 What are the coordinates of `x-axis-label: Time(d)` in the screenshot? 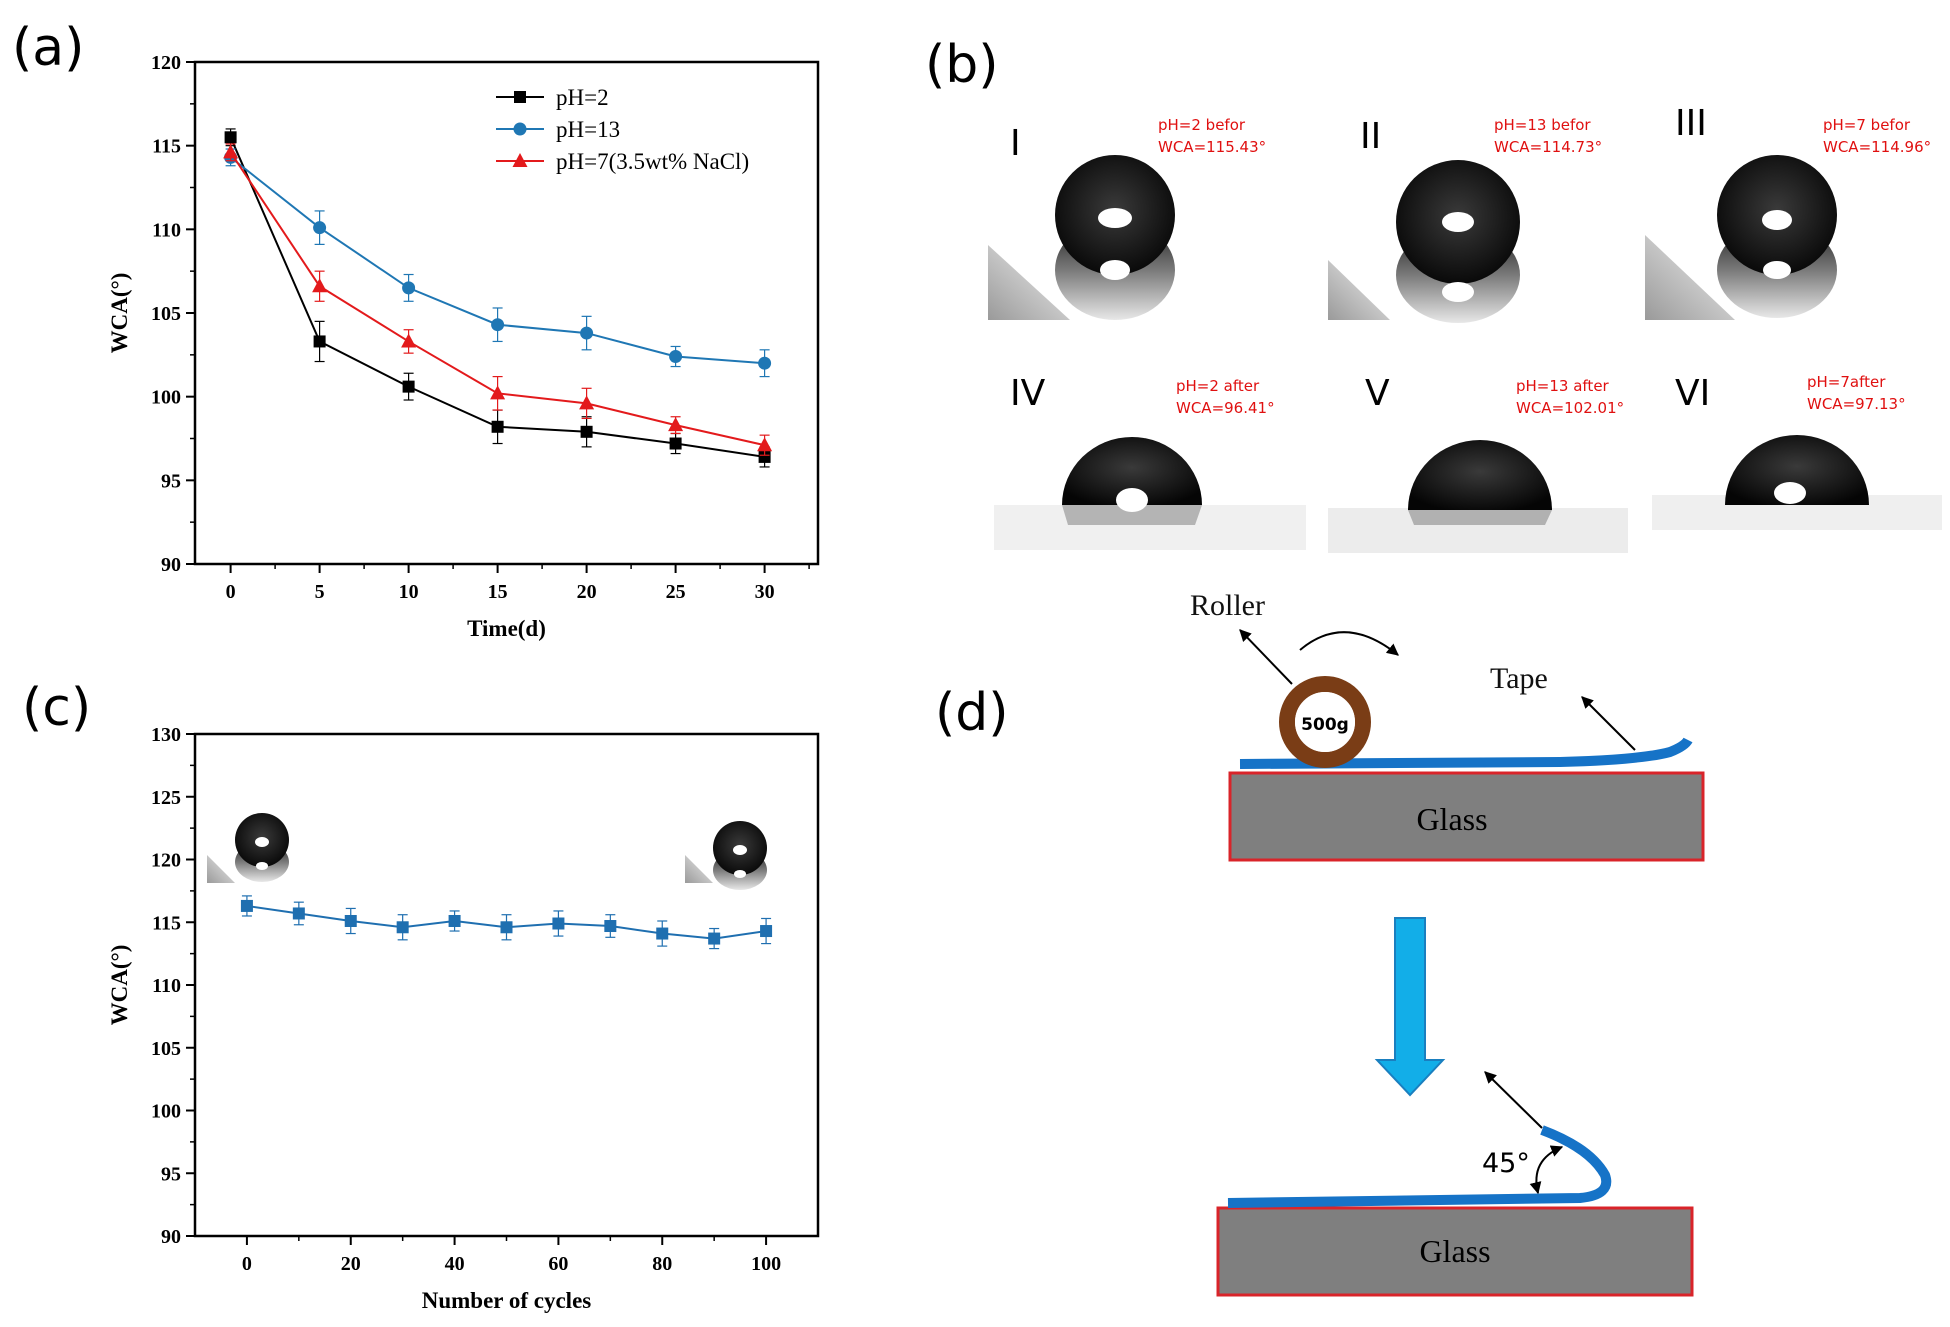 It's located at (506, 628).